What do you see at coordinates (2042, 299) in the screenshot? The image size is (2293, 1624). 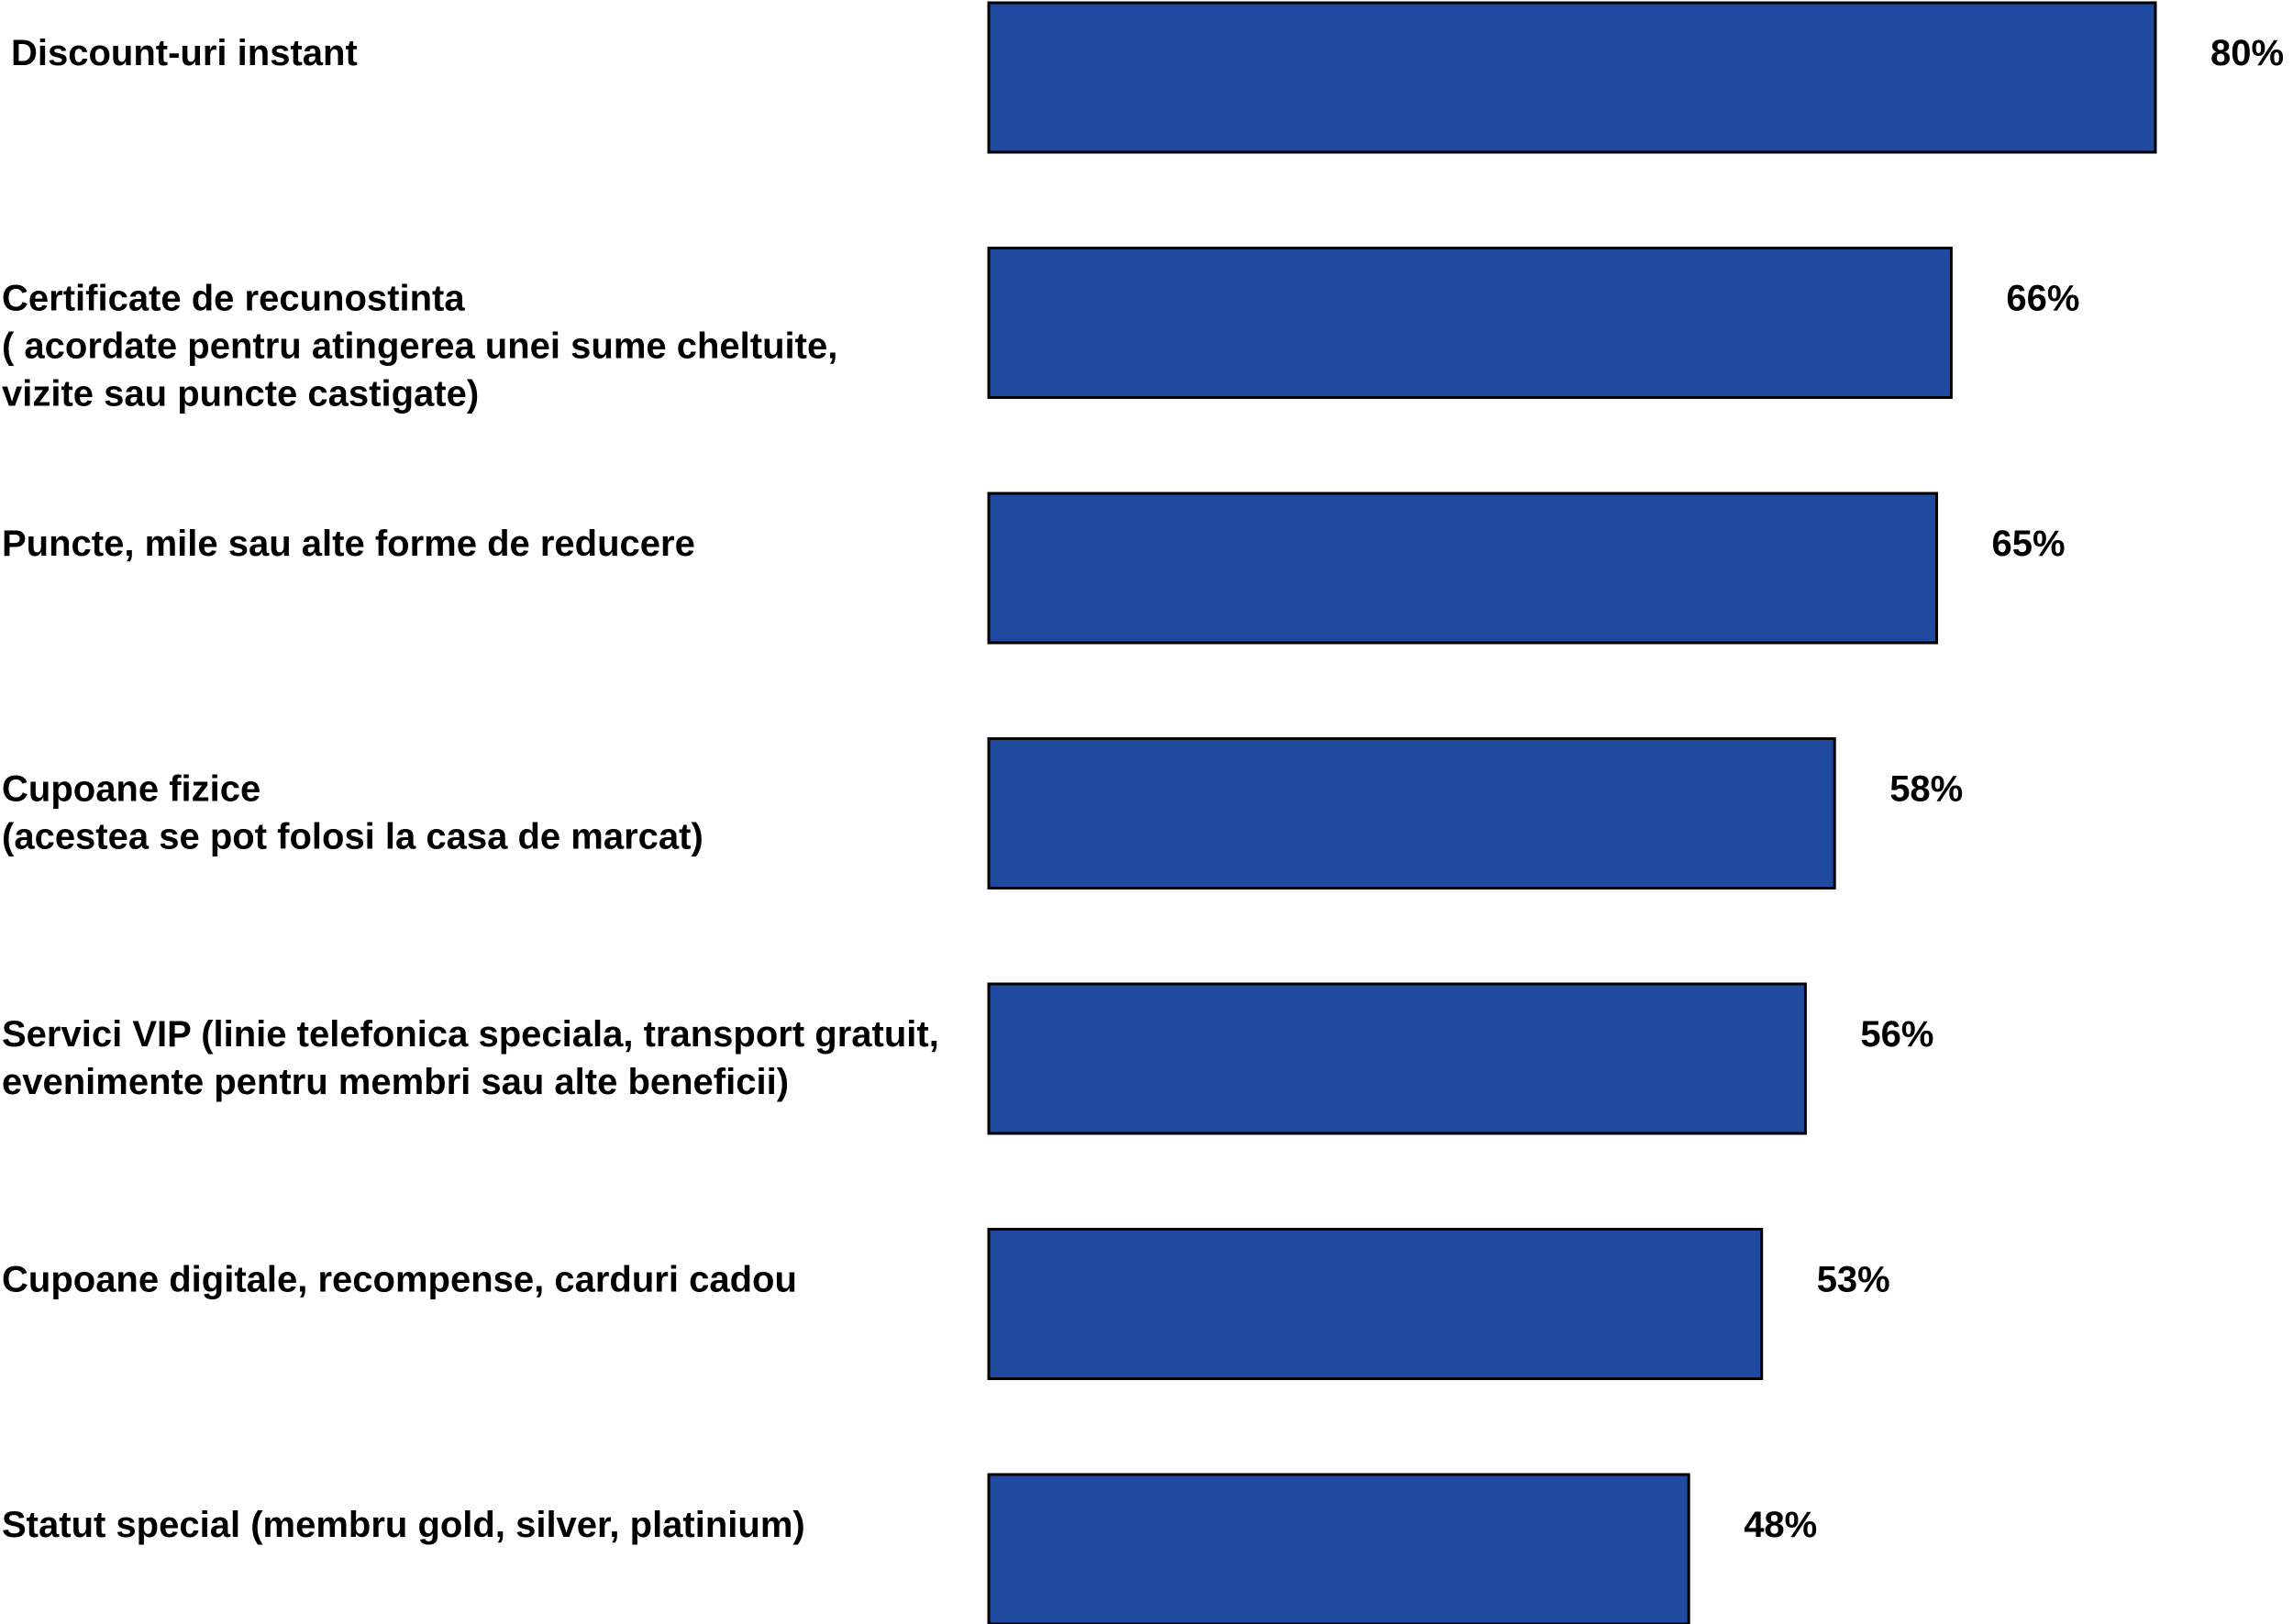 I see `value-label-2: 66%` at bounding box center [2042, 299].